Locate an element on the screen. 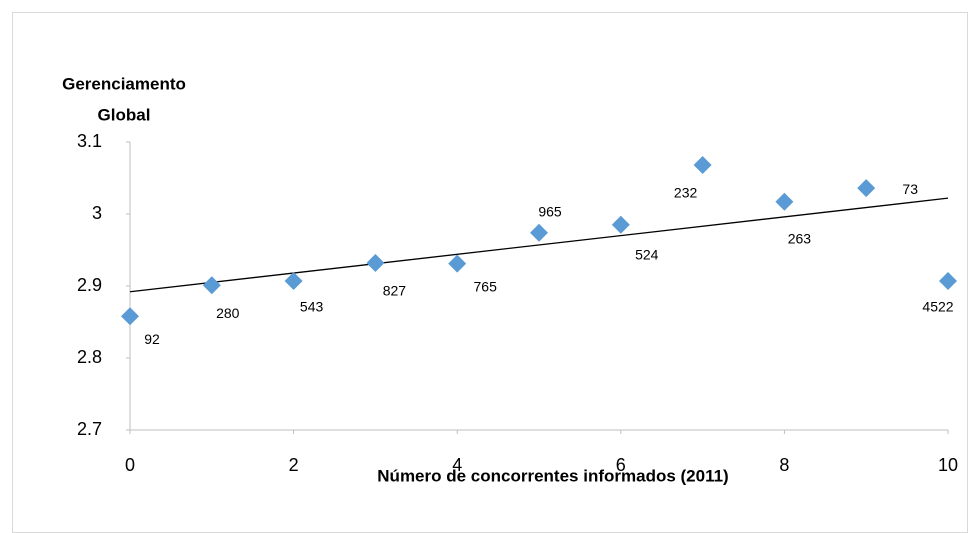 This screenshot has height=533, width=980. x-tick-label: 4 is located at coordinates (457, 465).